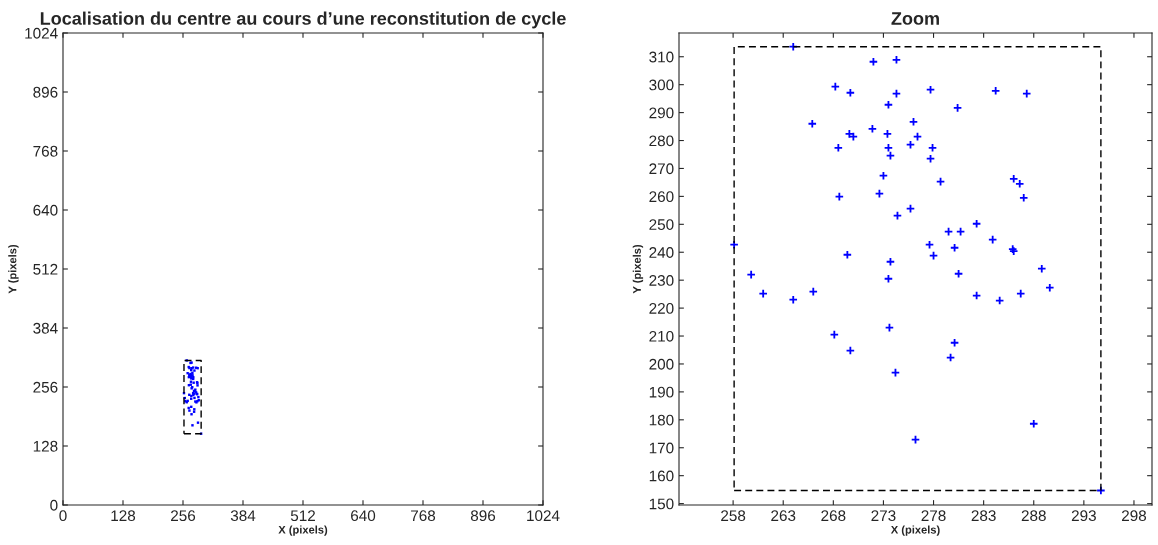  Describe the element at coordinates (661, 169) in the screenshot. I see `y-tick-label: 270` at that location.